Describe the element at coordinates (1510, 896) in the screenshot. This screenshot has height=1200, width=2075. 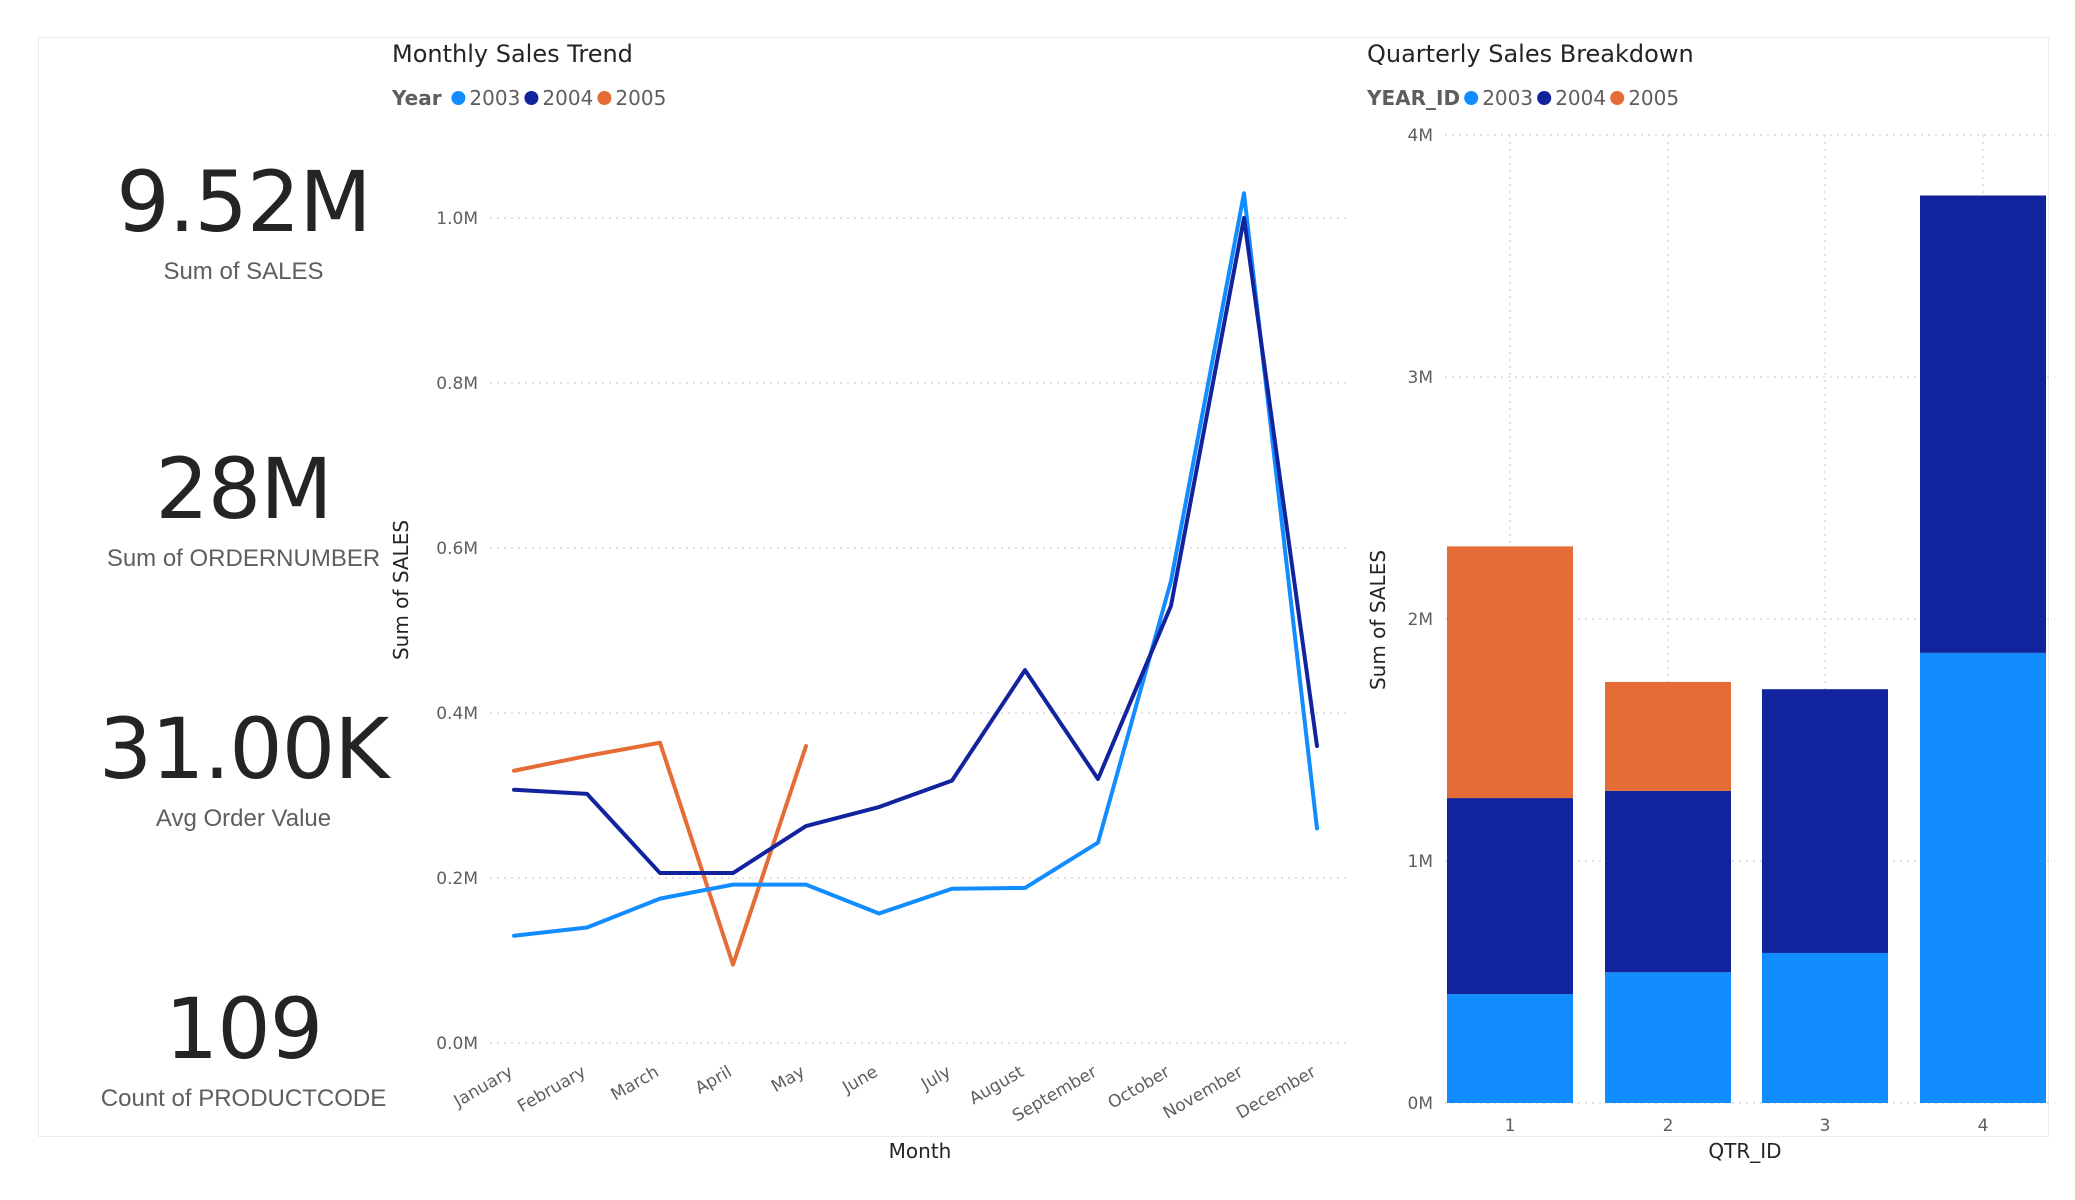
I see `bar-segment-q1-2004` at that location.